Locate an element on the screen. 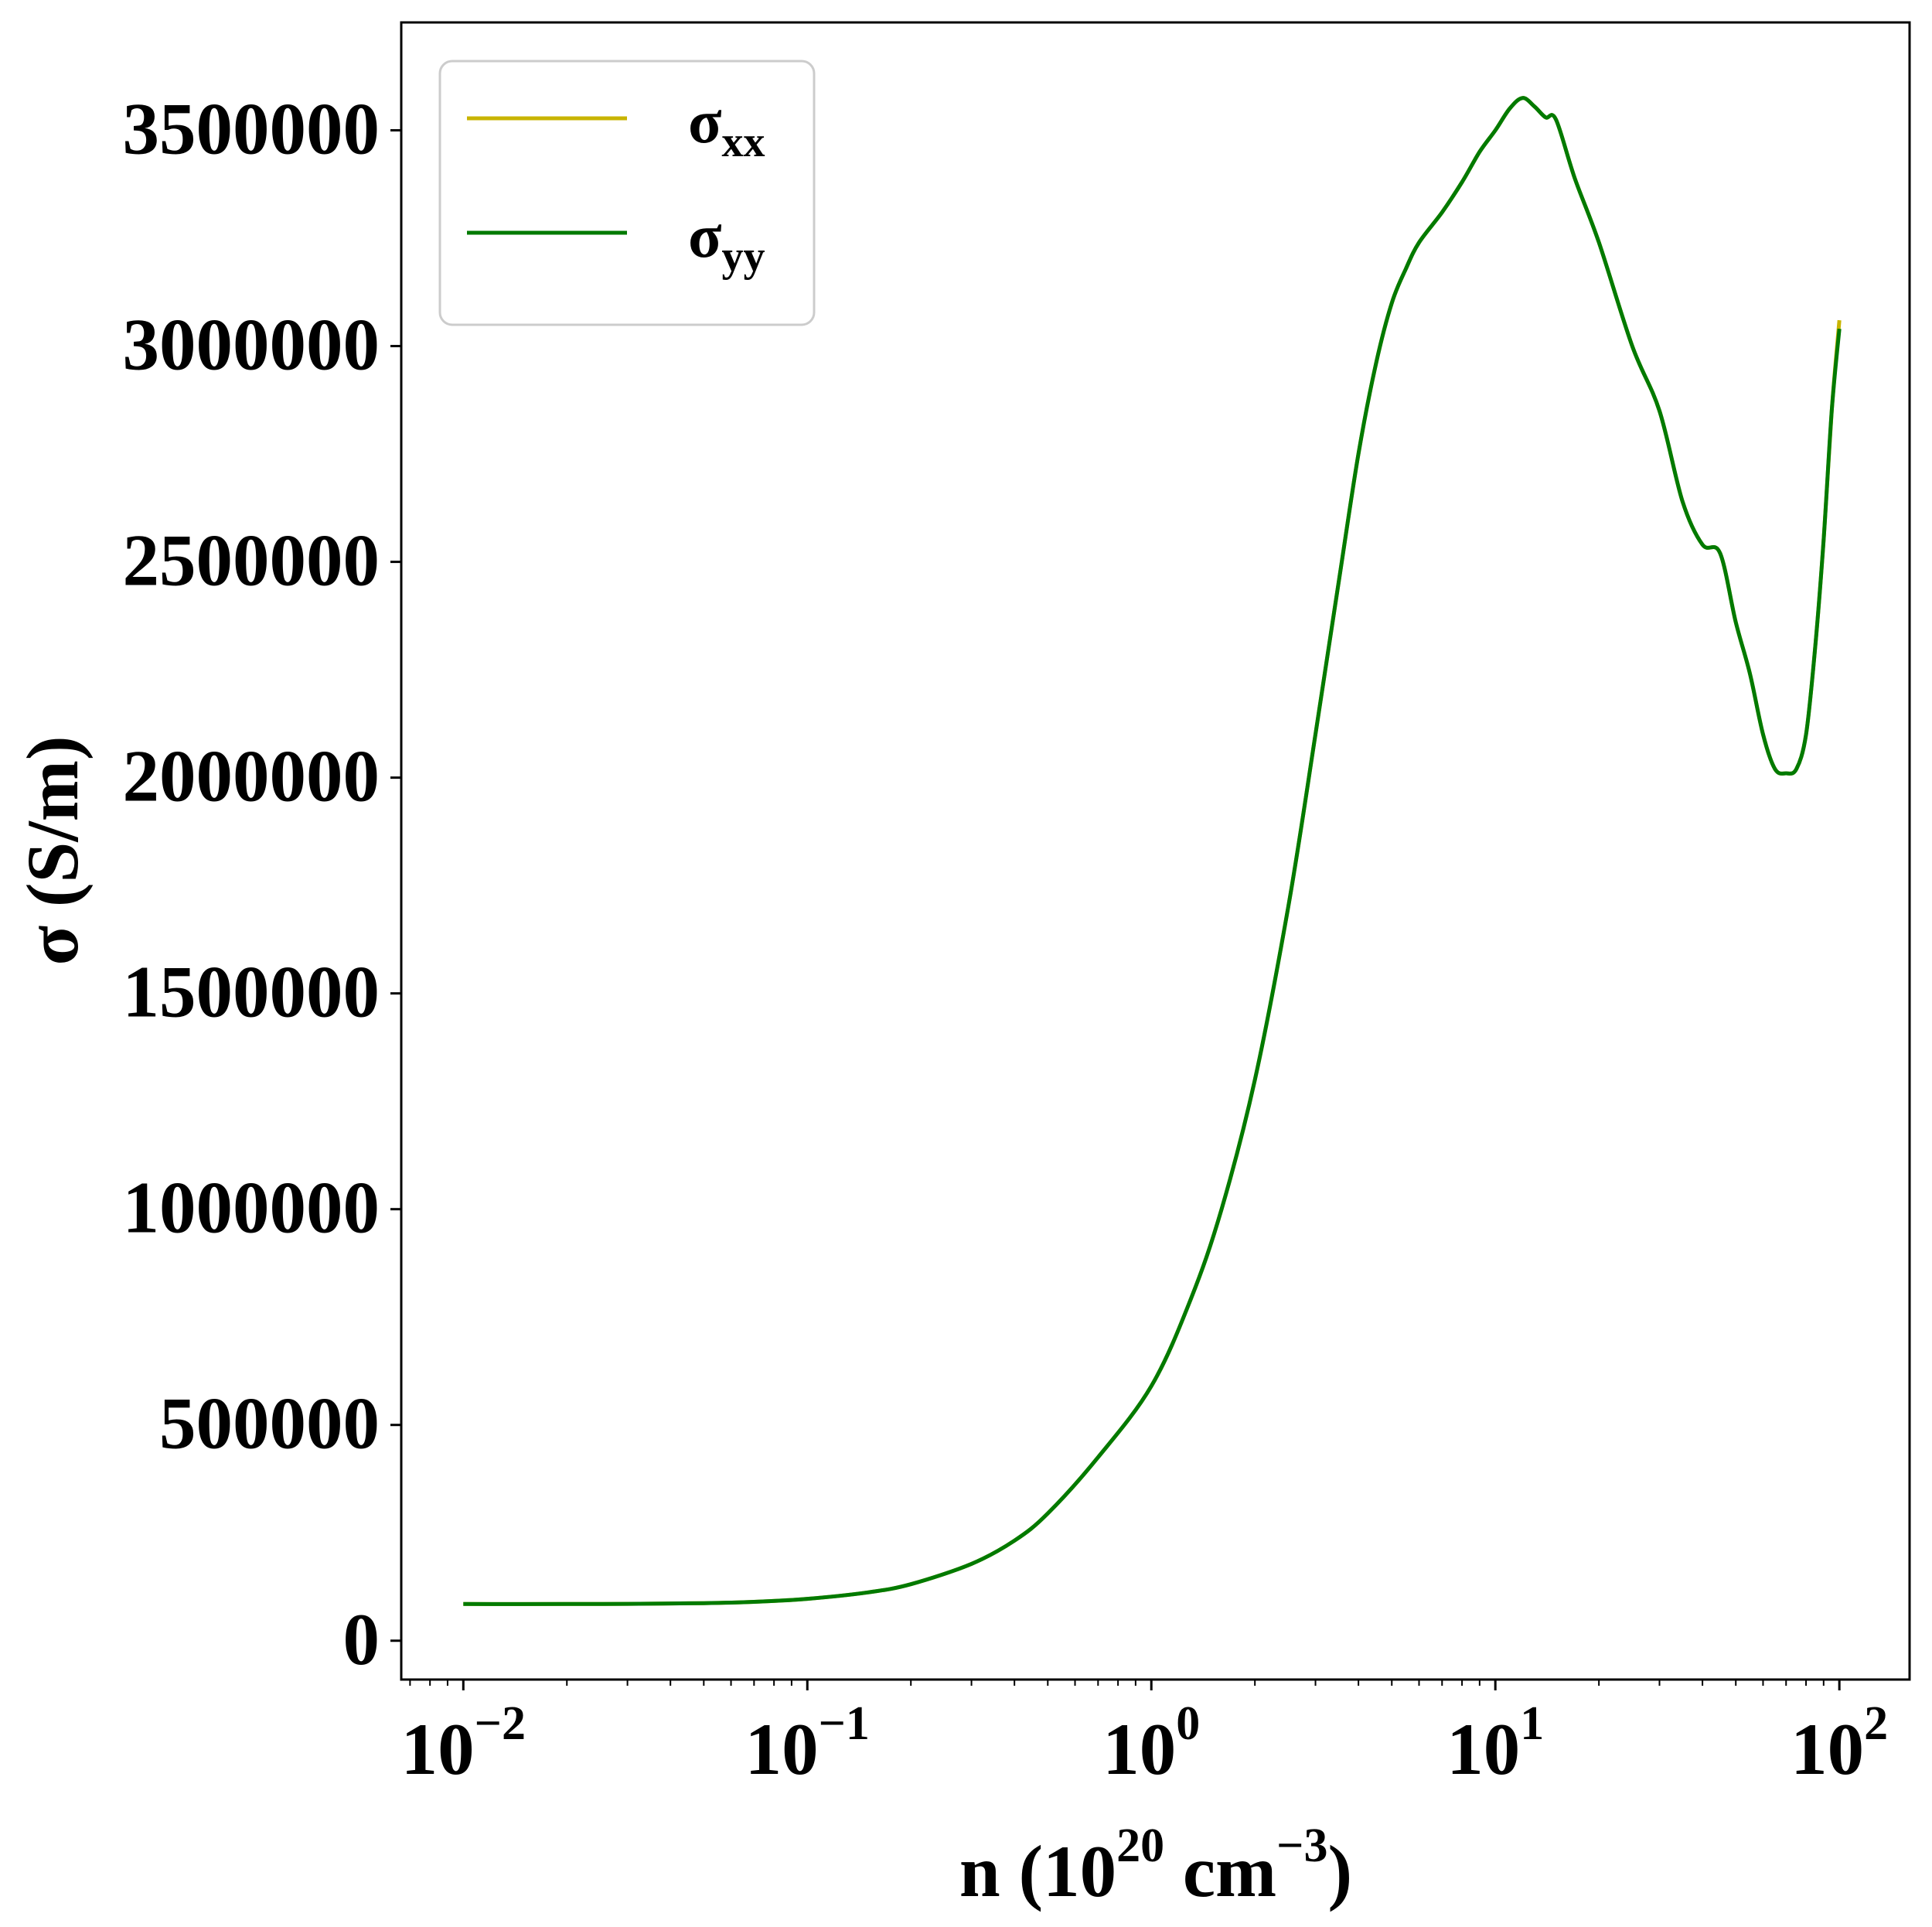 The width and height of the screenshot is (1932, 1927). x-axis-label: n (1020 cm−3) is located at coordinates (1155, 1866).